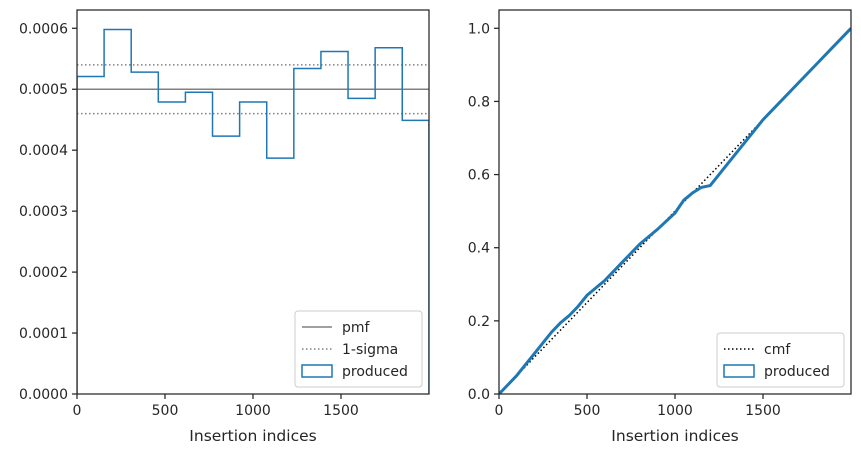 The height and width of the screenshot is (453, 861). Describe the element at coordinates (479, 249) in the screenshot. I see `y-tick-label: 0.4` at that location.